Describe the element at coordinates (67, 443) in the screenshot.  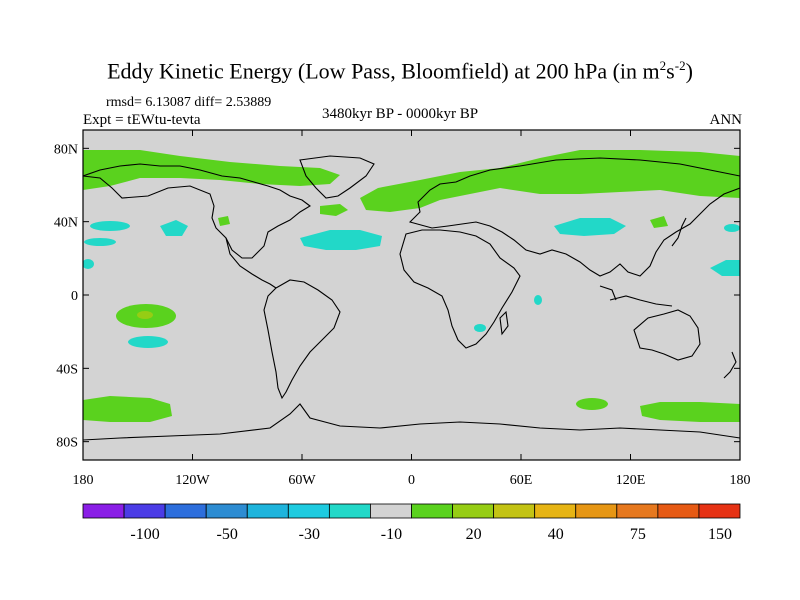
I see `lat-tick-label: 80S` at that location.